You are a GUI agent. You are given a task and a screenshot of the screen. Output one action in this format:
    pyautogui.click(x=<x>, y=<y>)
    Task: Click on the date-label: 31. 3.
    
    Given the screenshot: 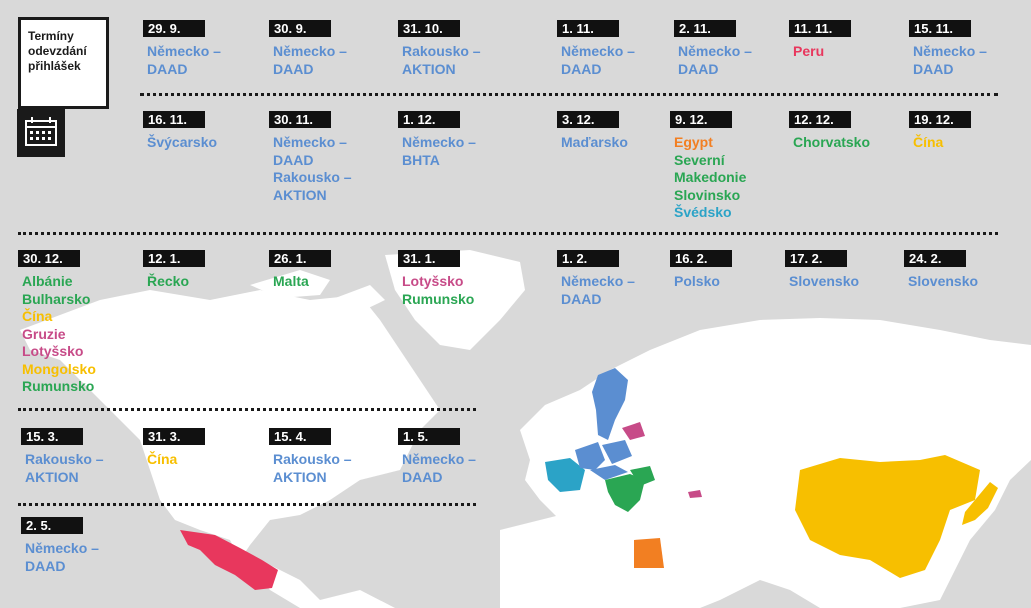 What is the action you would take?
    pyautogui.click(x=174, y=436)
    